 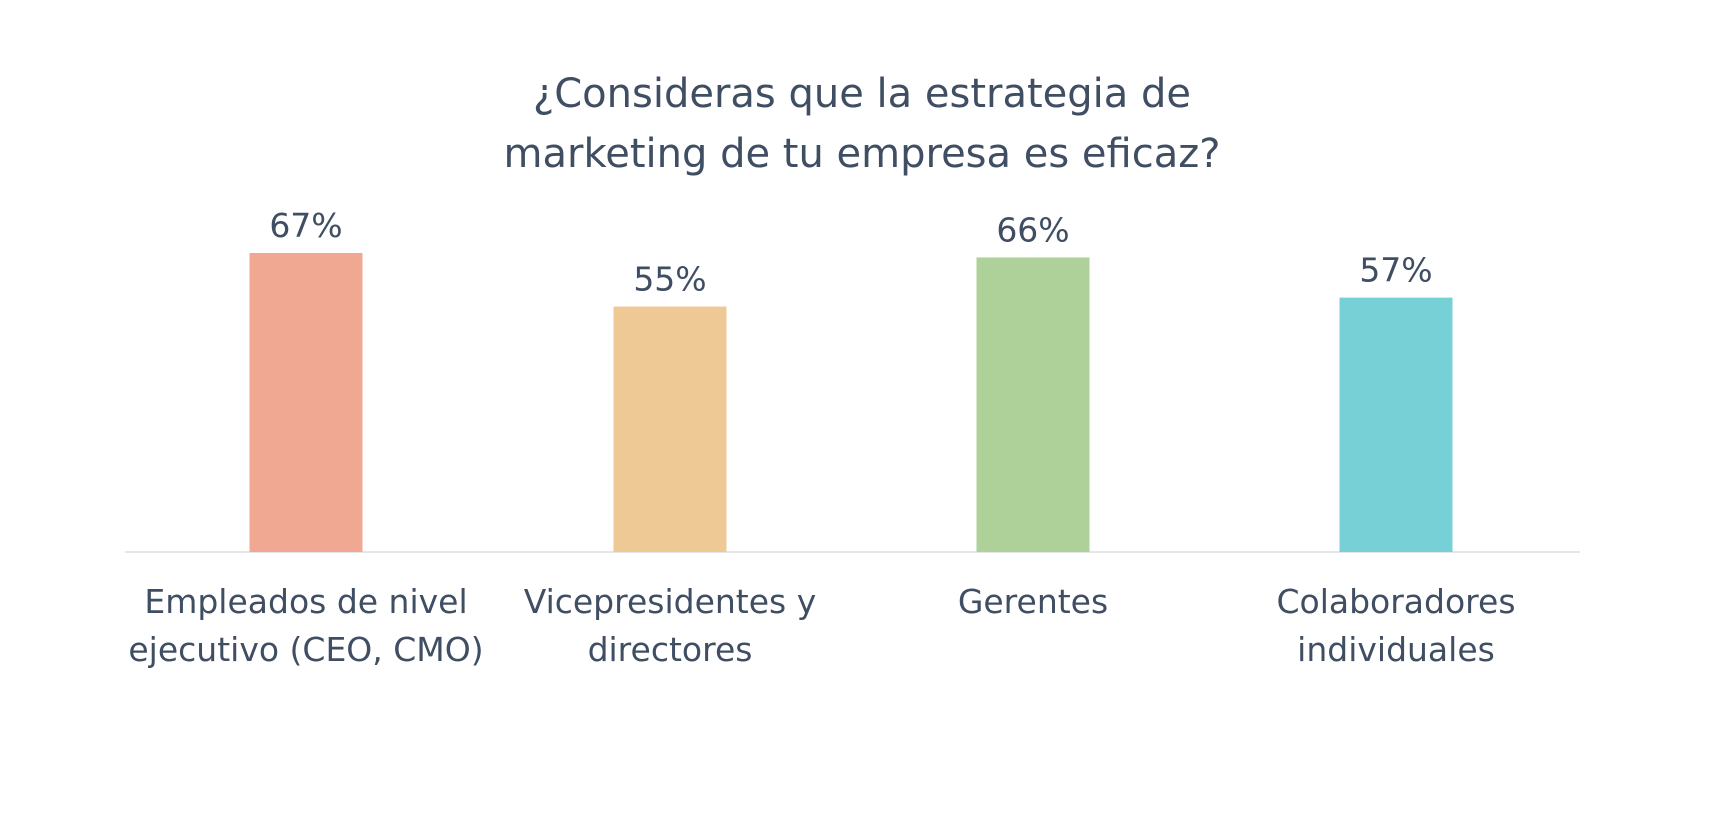 What do you see at coordinates (1395, 601) in the screenshot?
I see `category-label-4-line-1: Colaboradores` at bounding box center [1395, 601].